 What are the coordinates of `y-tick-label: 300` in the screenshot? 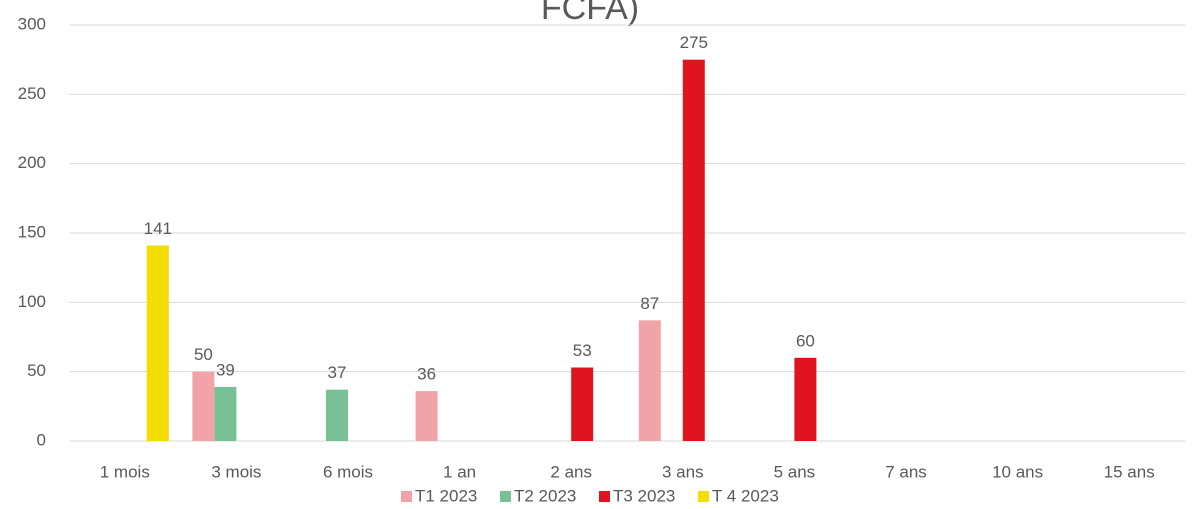 It's located at (32, 23).